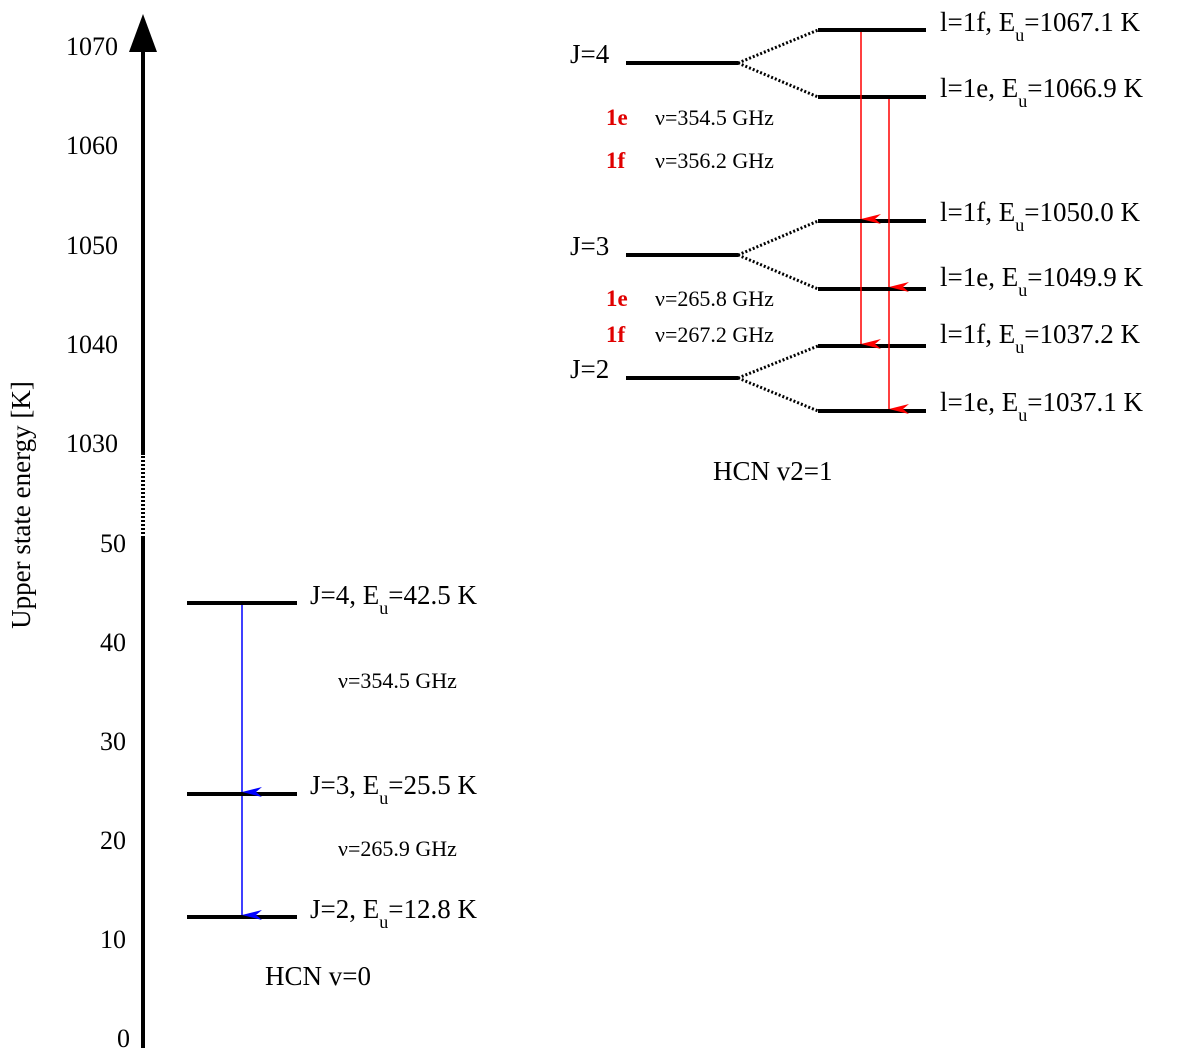 The height and width of the screenshot is (1050, 1200). What do you see at coordinates (1041, 281) in the screenshot?
I see `sublevel-label: l=1e, Eu=1049.9 K` at bounding box center [1041, 281].